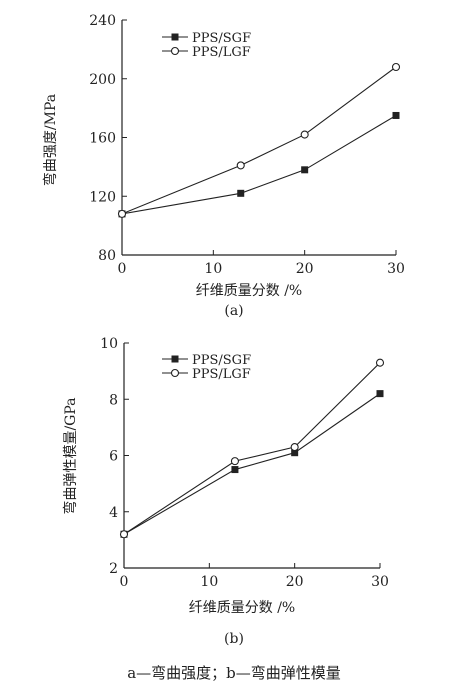 The image size is (468, 684). I want to click on y-tick-label: 10, so click(109, 344).